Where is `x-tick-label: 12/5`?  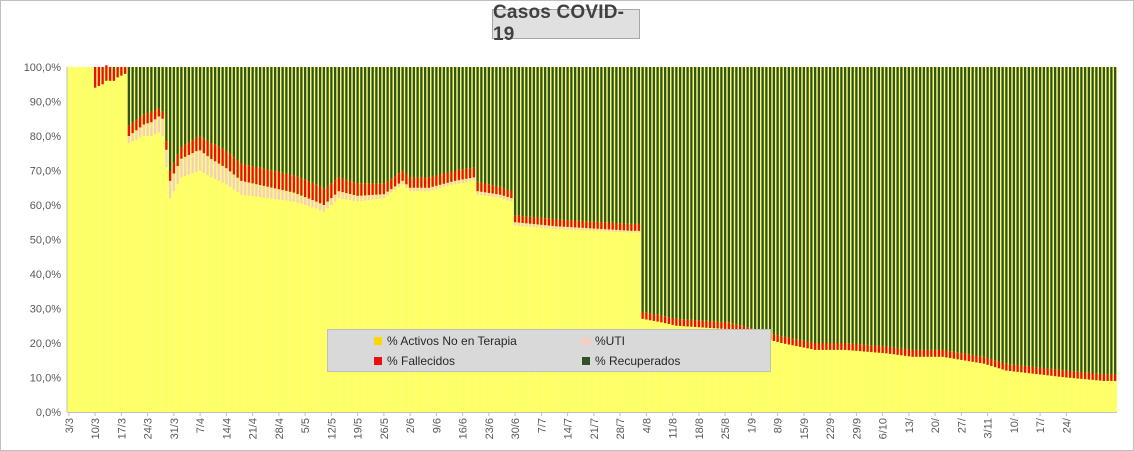
x-tick-label: 12/5 is located at coordinates (332, 428).